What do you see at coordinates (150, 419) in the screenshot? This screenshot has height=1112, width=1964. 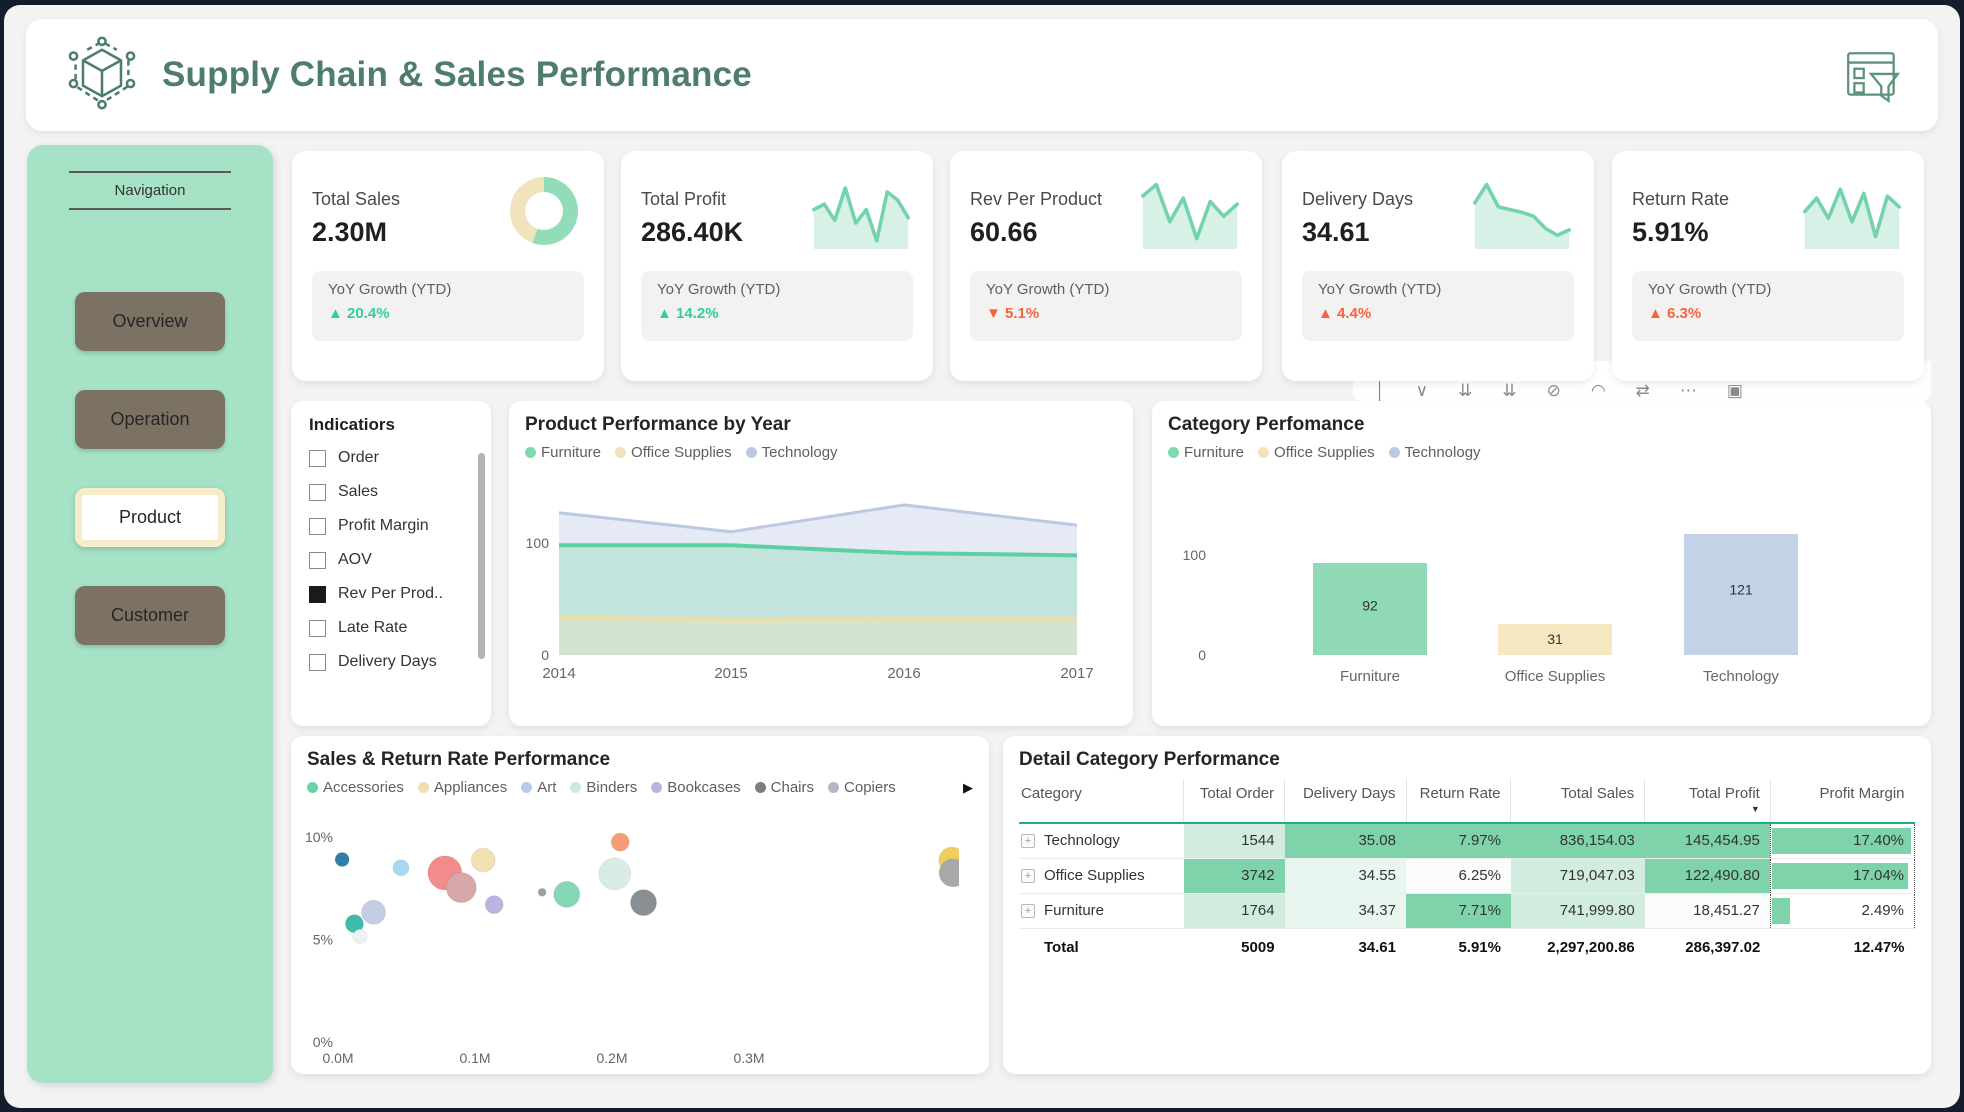 I see `sidebar-item-operation: Operation` at bounding box center [150, 419].